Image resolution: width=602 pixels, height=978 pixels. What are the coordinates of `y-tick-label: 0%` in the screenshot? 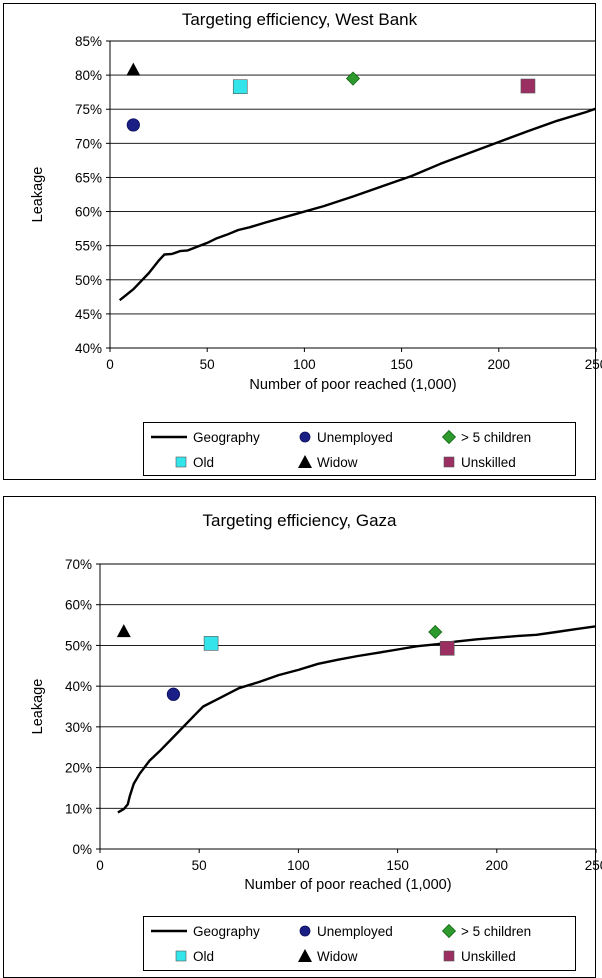 It's located at (82, 849).